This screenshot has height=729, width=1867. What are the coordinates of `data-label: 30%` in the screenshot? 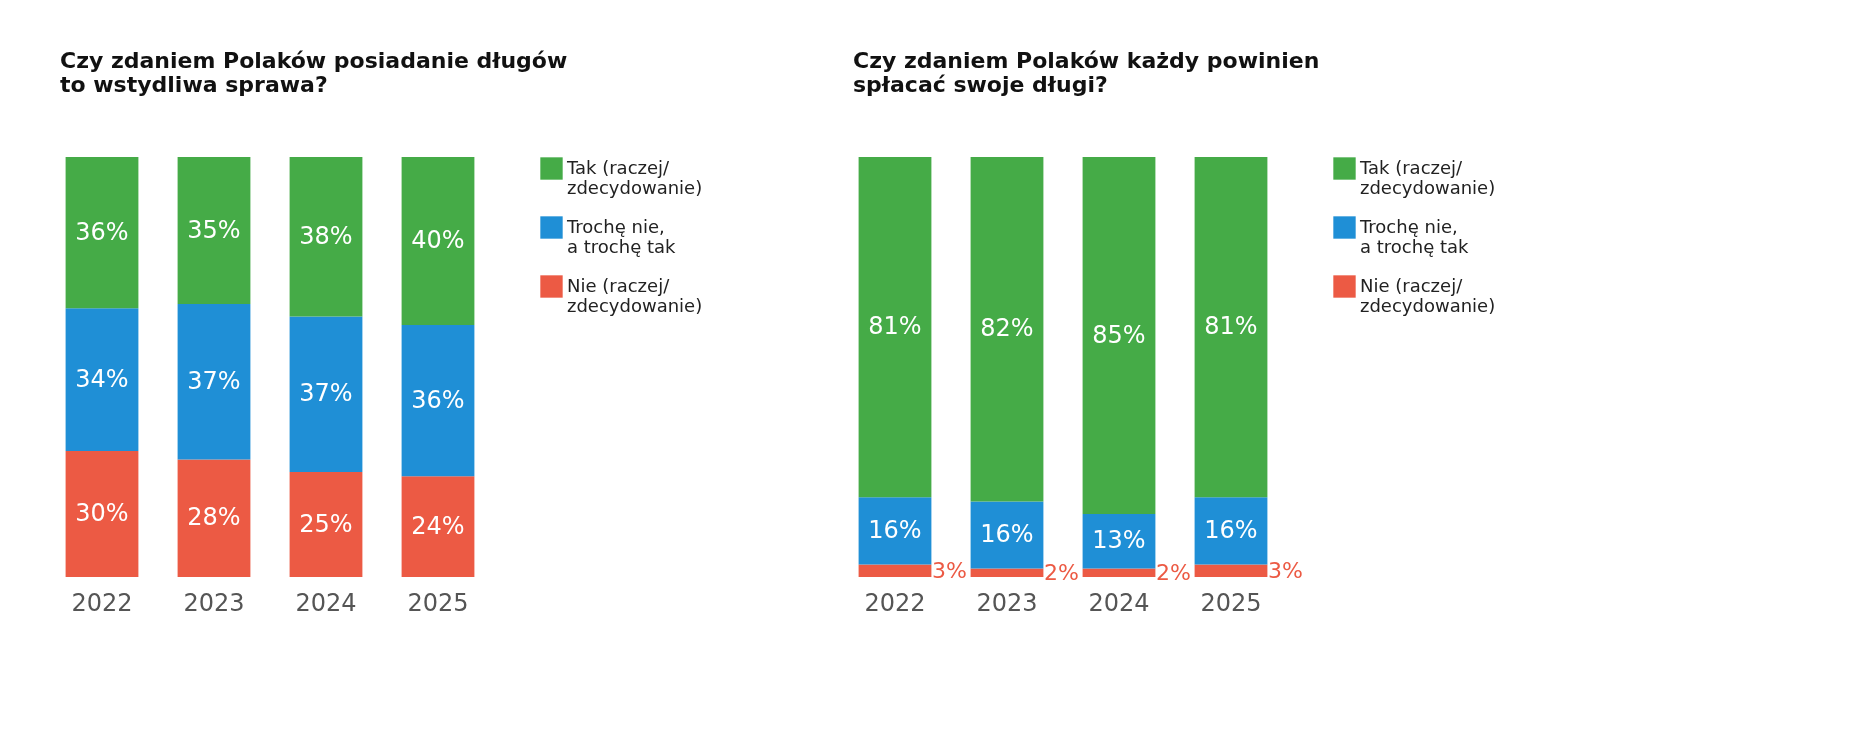 It's located at (102, 513).